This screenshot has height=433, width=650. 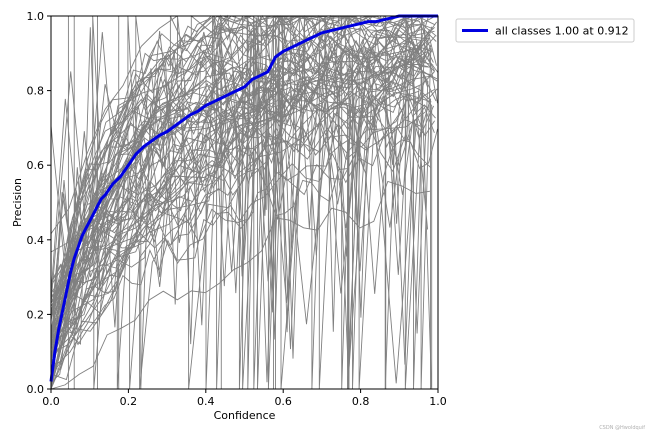 What do you see at coordinates (17, 202) in the screenshot?
I see `y-axis-label: Precision` at bounding box center [17, 202].